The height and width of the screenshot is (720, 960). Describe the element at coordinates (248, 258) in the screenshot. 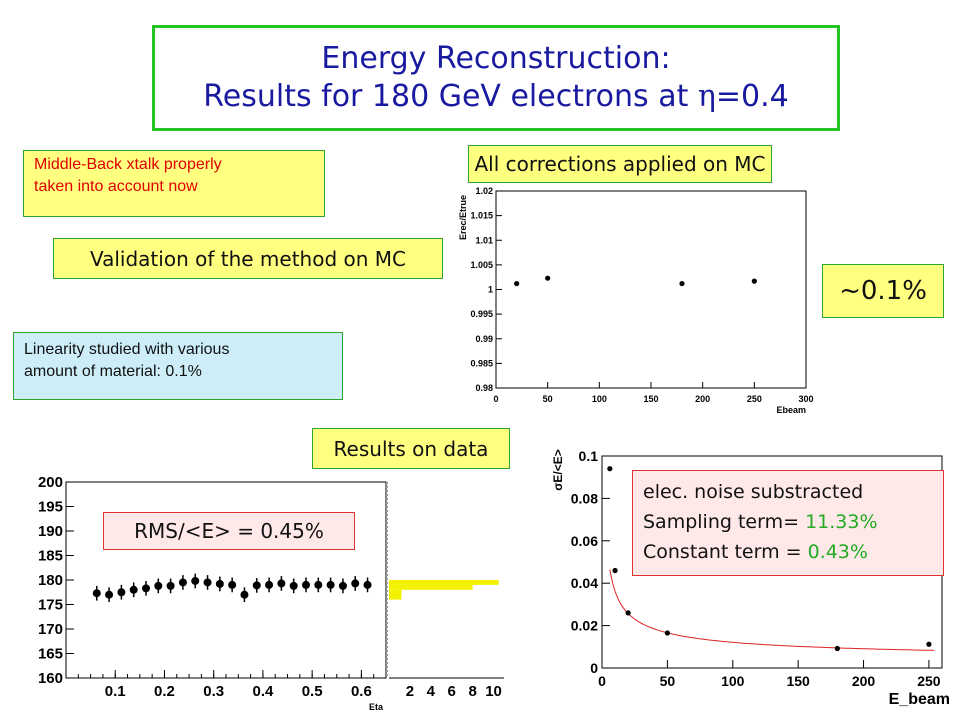

I see `validation-label: Validation of the method on MC` at that location.